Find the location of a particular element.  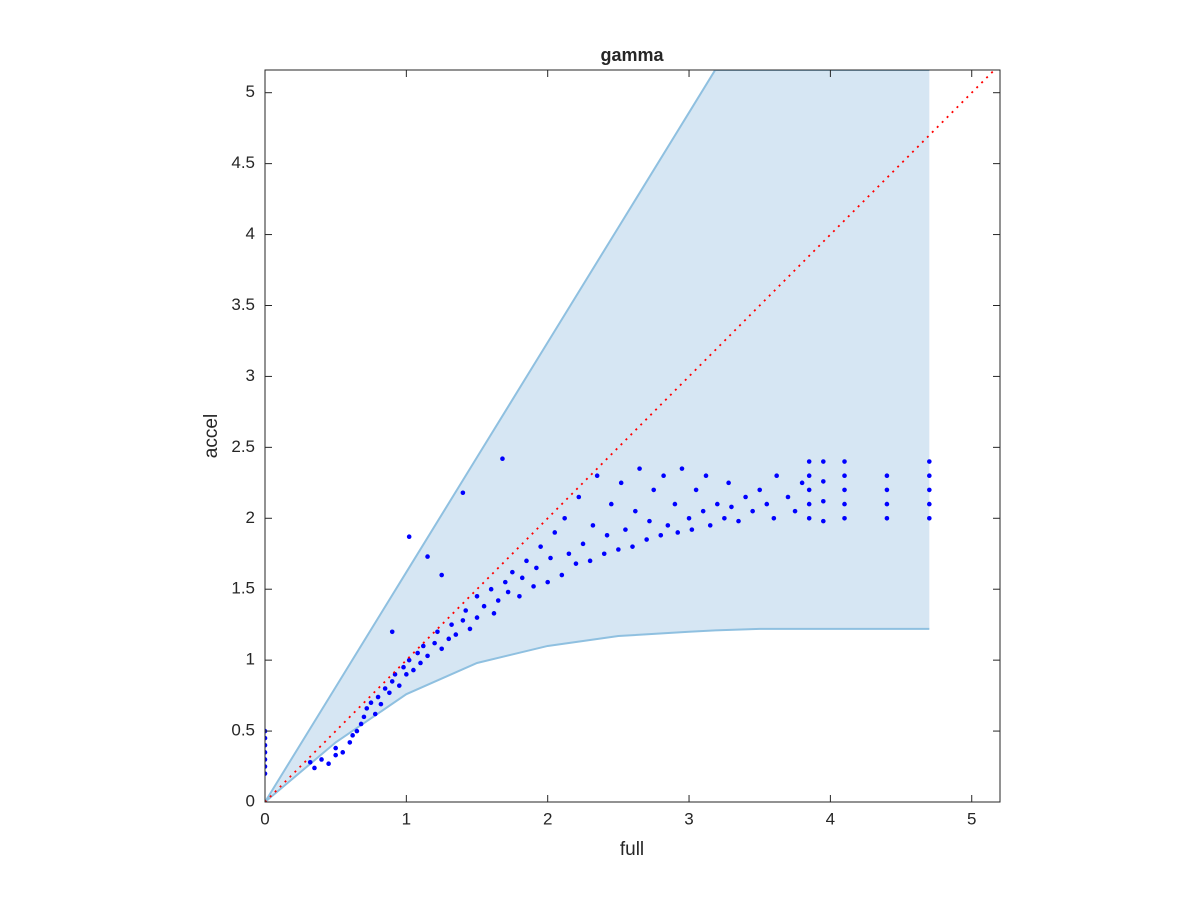

x-tick-label: 0 is located at coordinates (264, 818).